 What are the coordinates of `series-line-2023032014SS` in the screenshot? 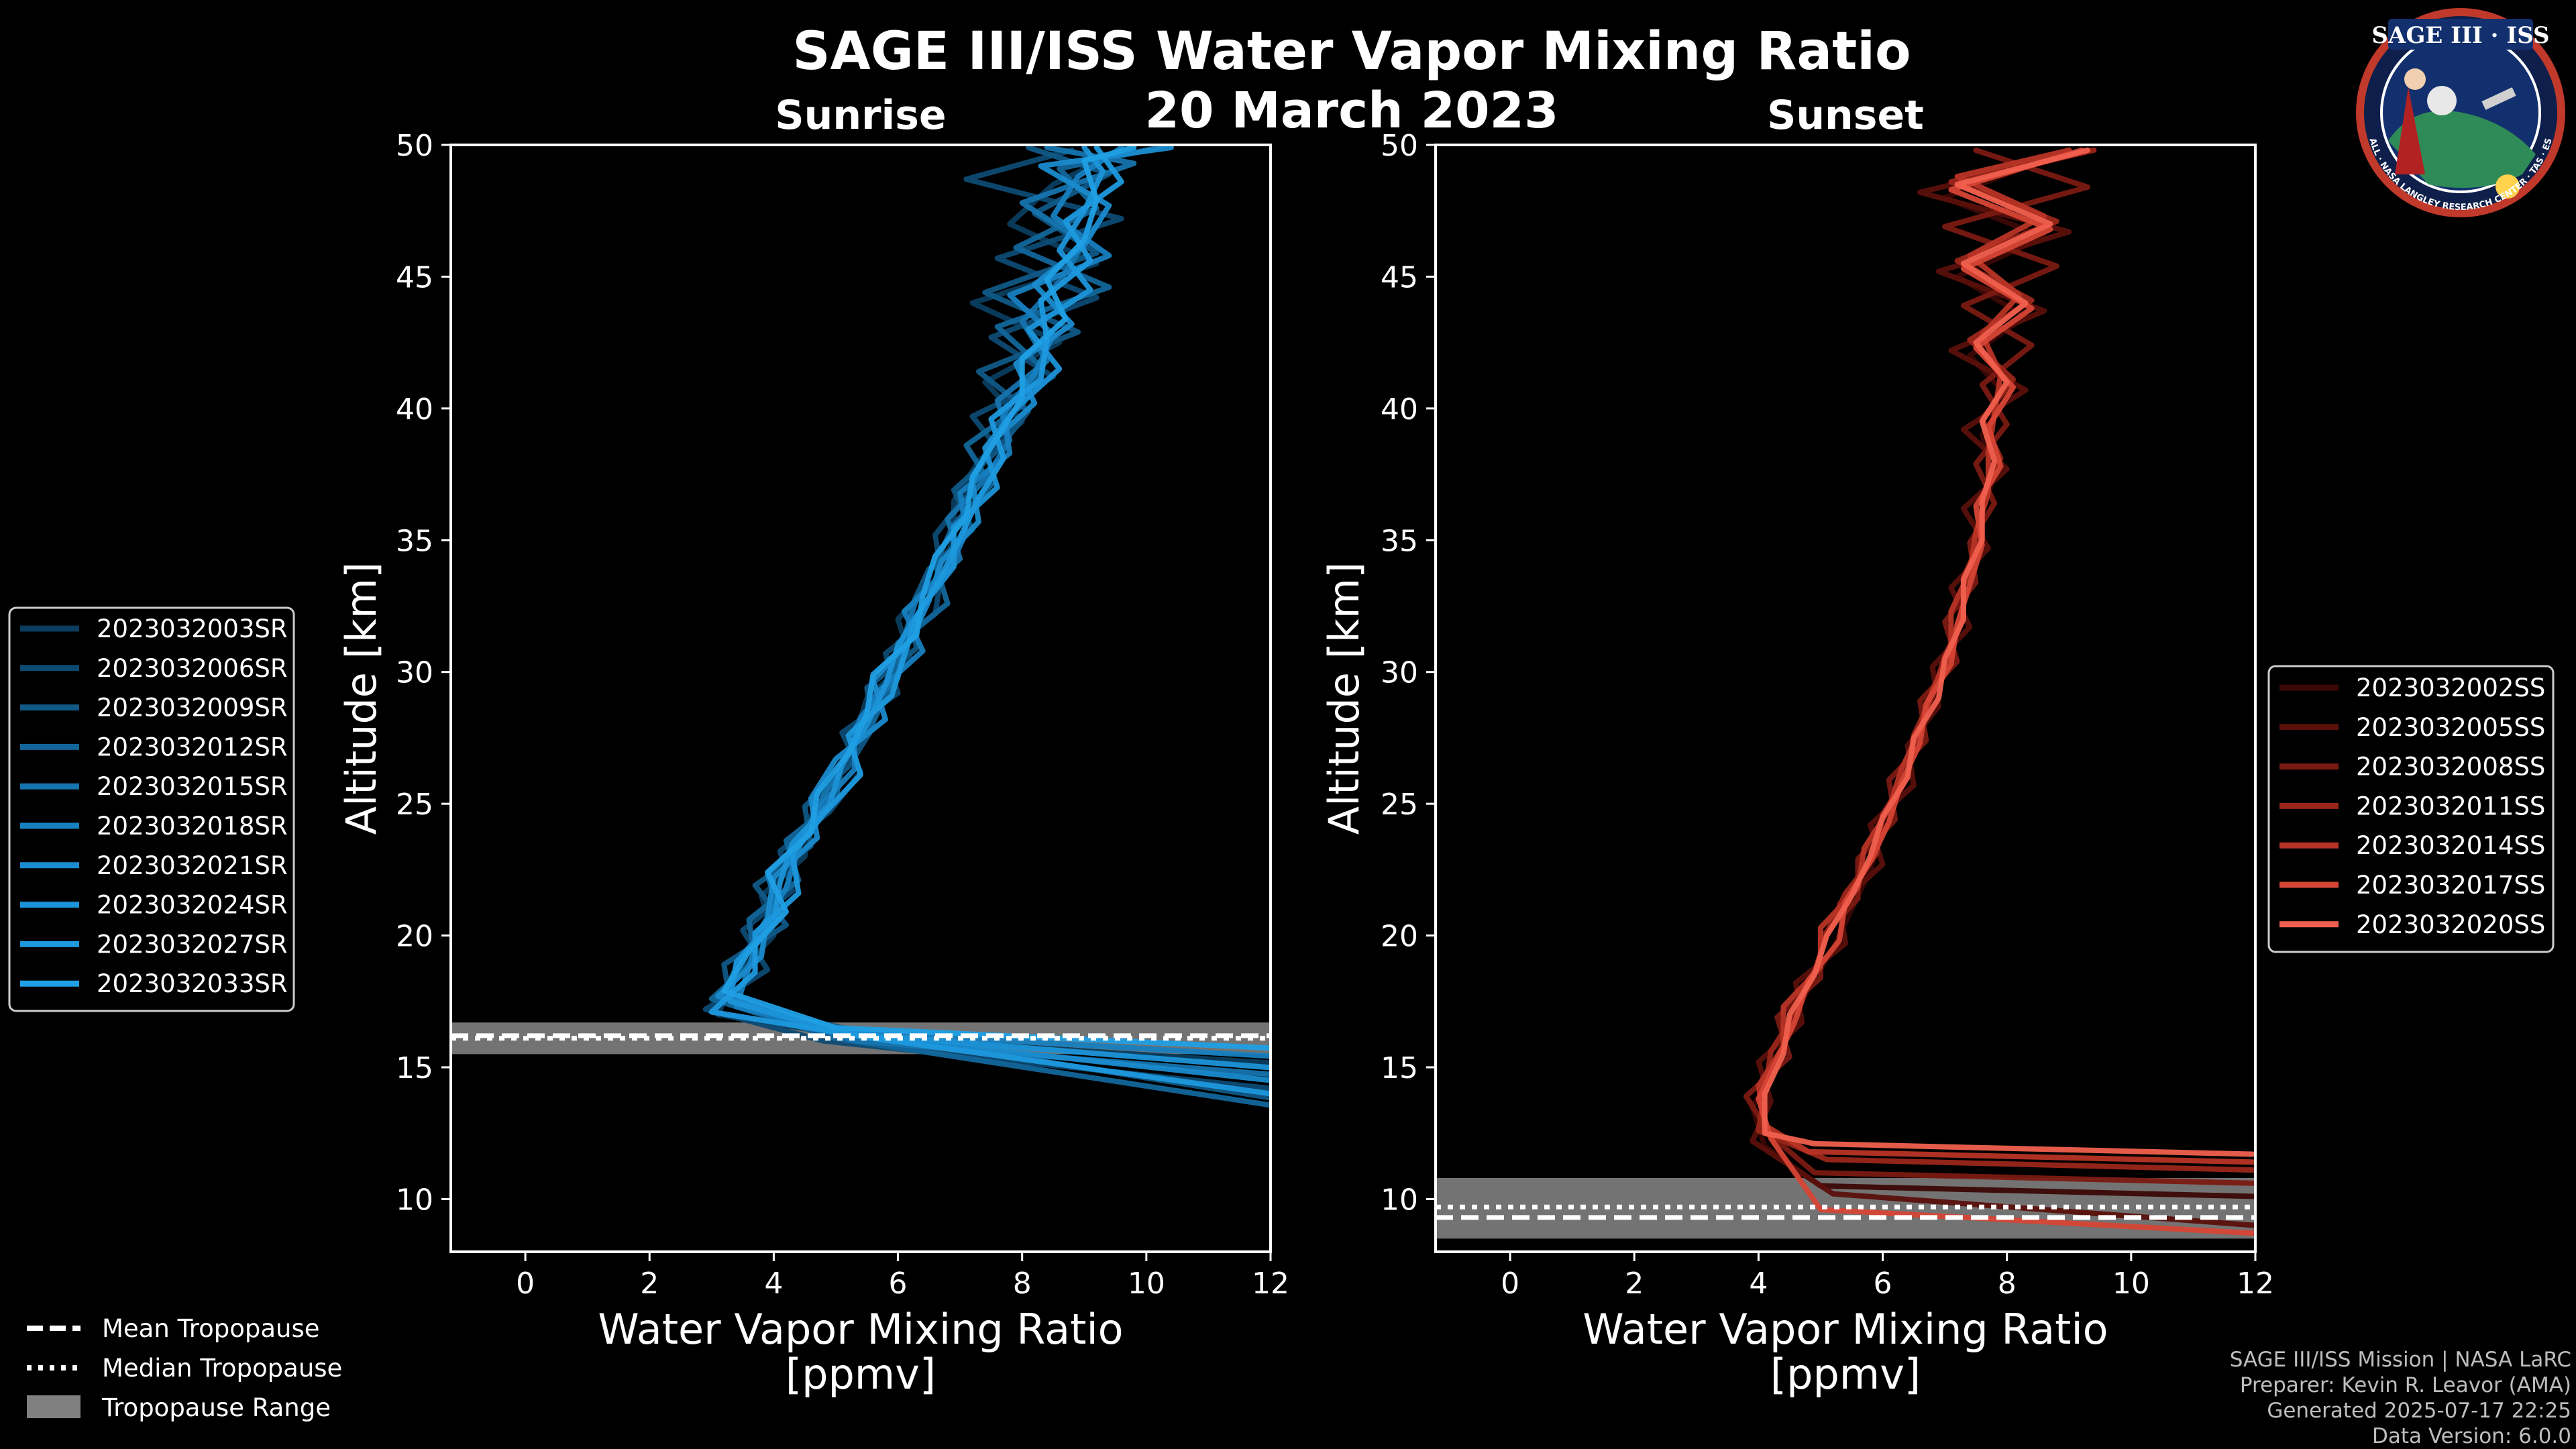 It's located at (2005, 656).